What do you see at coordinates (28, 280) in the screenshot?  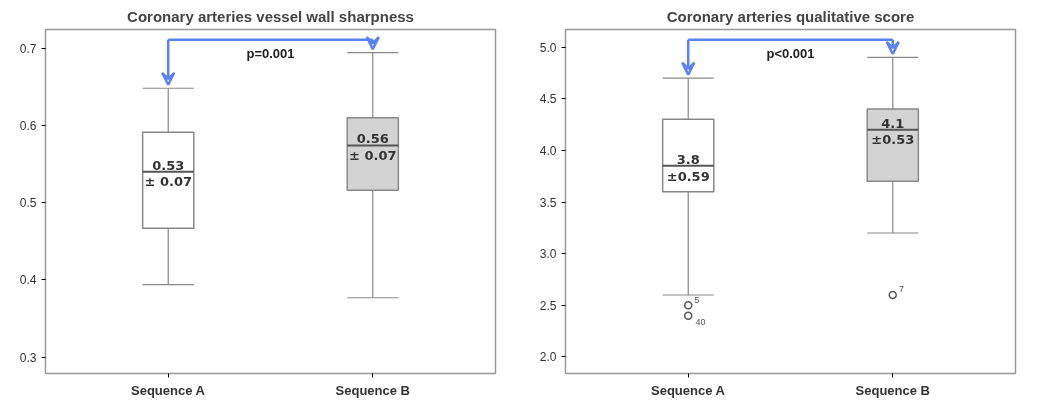 I see `y-tick-label: 0.4` at bounding box center [28, 280].